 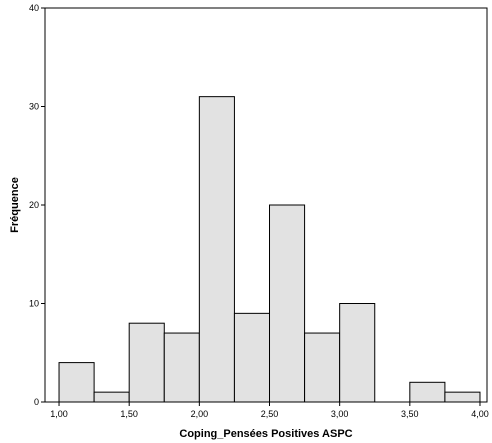 I want to click on x-tick-label: 1,50, so click(x=129, y=414).